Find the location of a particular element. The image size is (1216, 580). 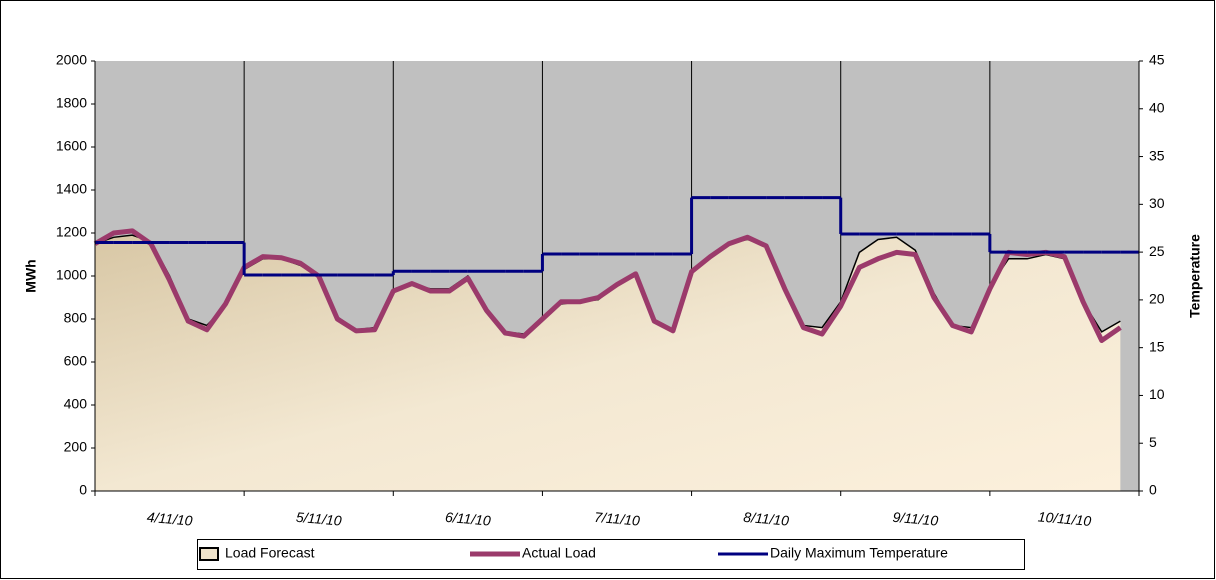

y2-tick-label: 20 is located at coordinates (1157, 299).